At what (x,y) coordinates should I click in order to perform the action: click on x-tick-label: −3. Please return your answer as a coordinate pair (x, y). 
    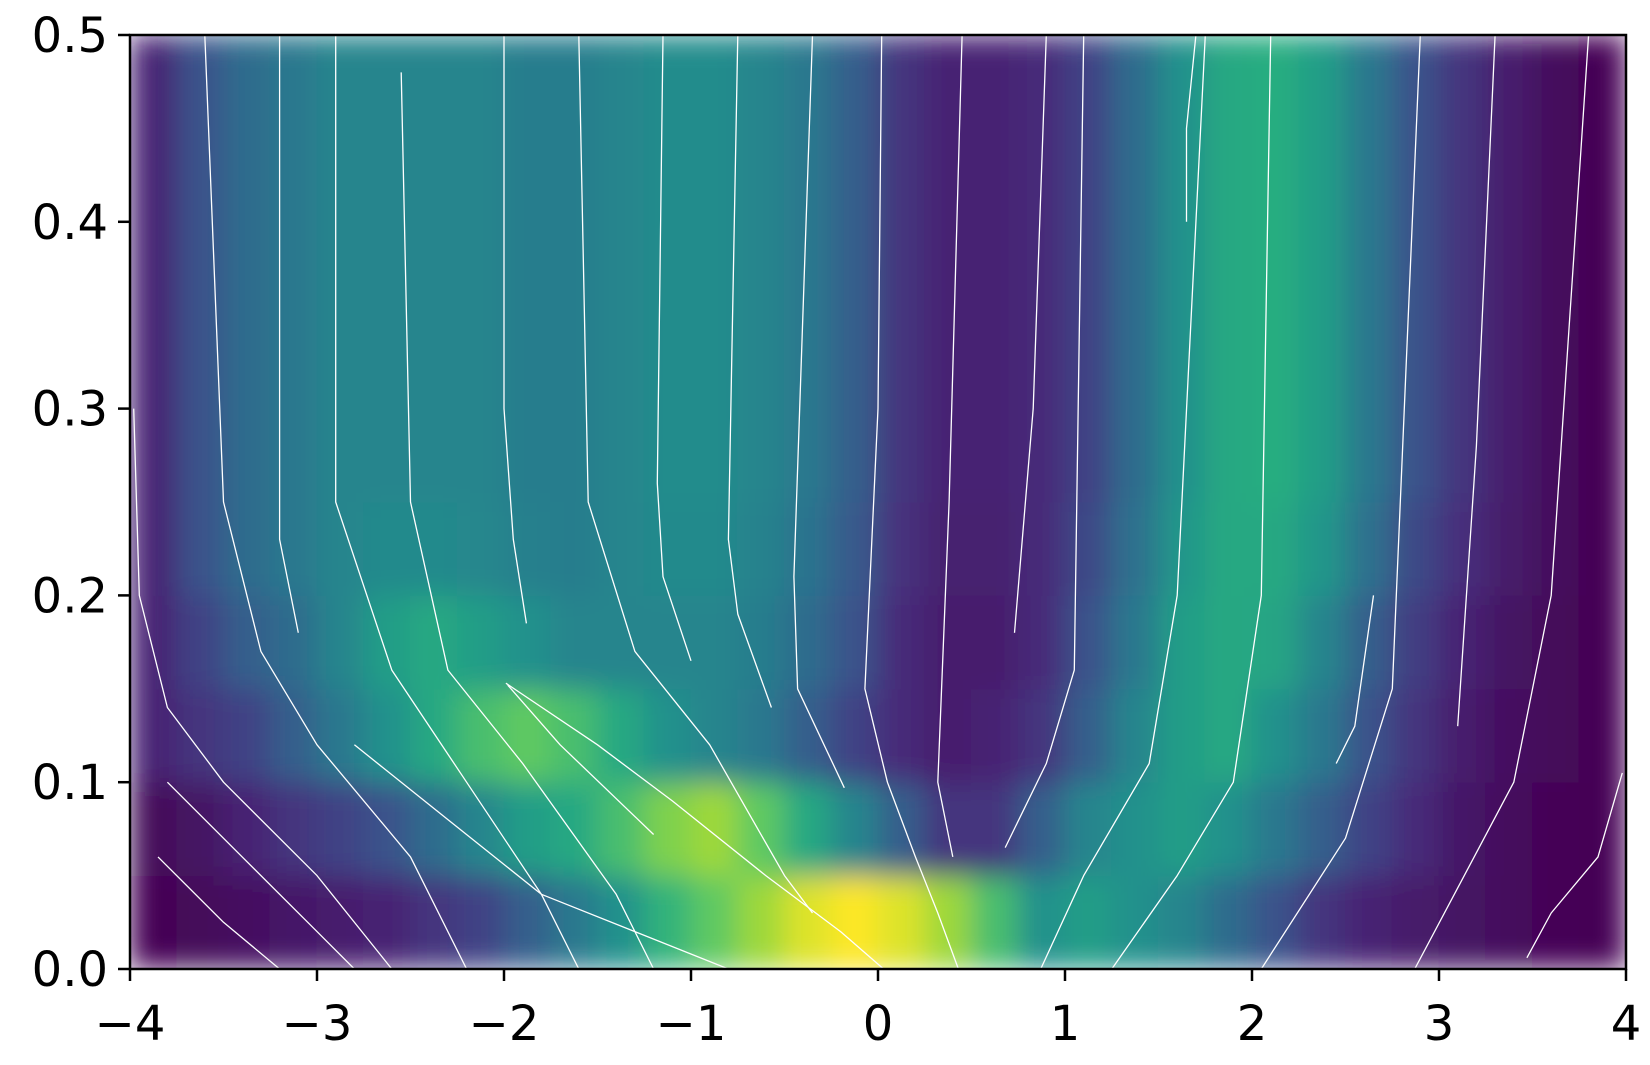
    Looking at the image, I should click on (317, 1024).